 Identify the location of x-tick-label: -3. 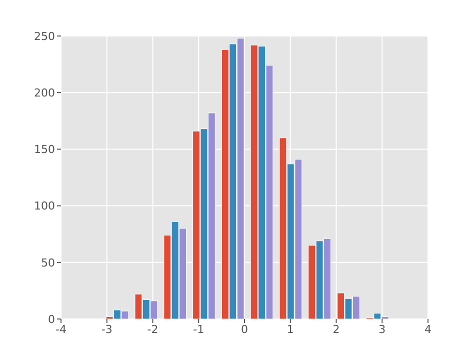
(106, 329).